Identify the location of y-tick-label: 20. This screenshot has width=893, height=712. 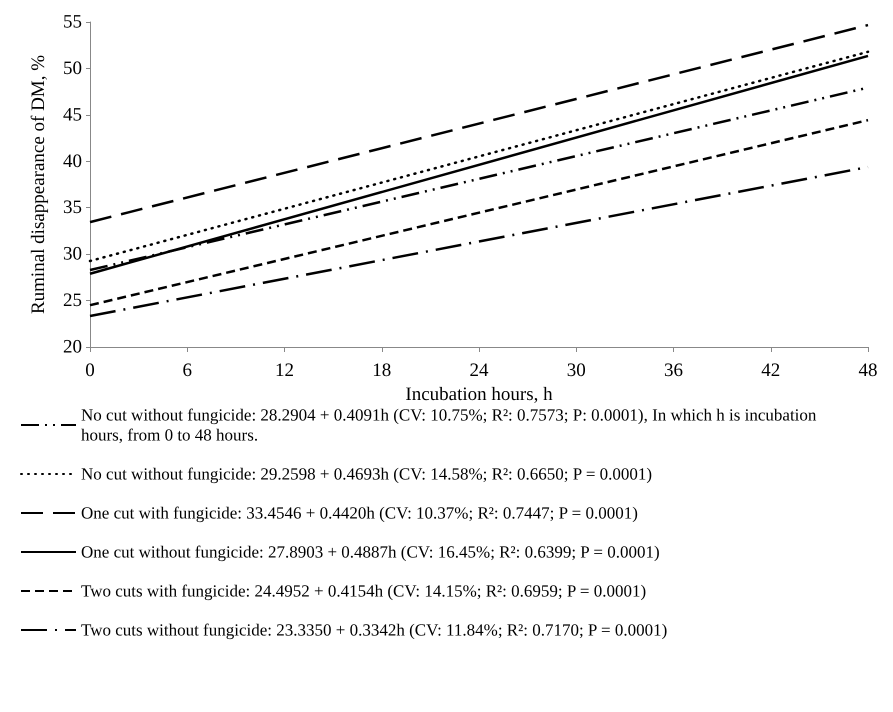
(72, 347).